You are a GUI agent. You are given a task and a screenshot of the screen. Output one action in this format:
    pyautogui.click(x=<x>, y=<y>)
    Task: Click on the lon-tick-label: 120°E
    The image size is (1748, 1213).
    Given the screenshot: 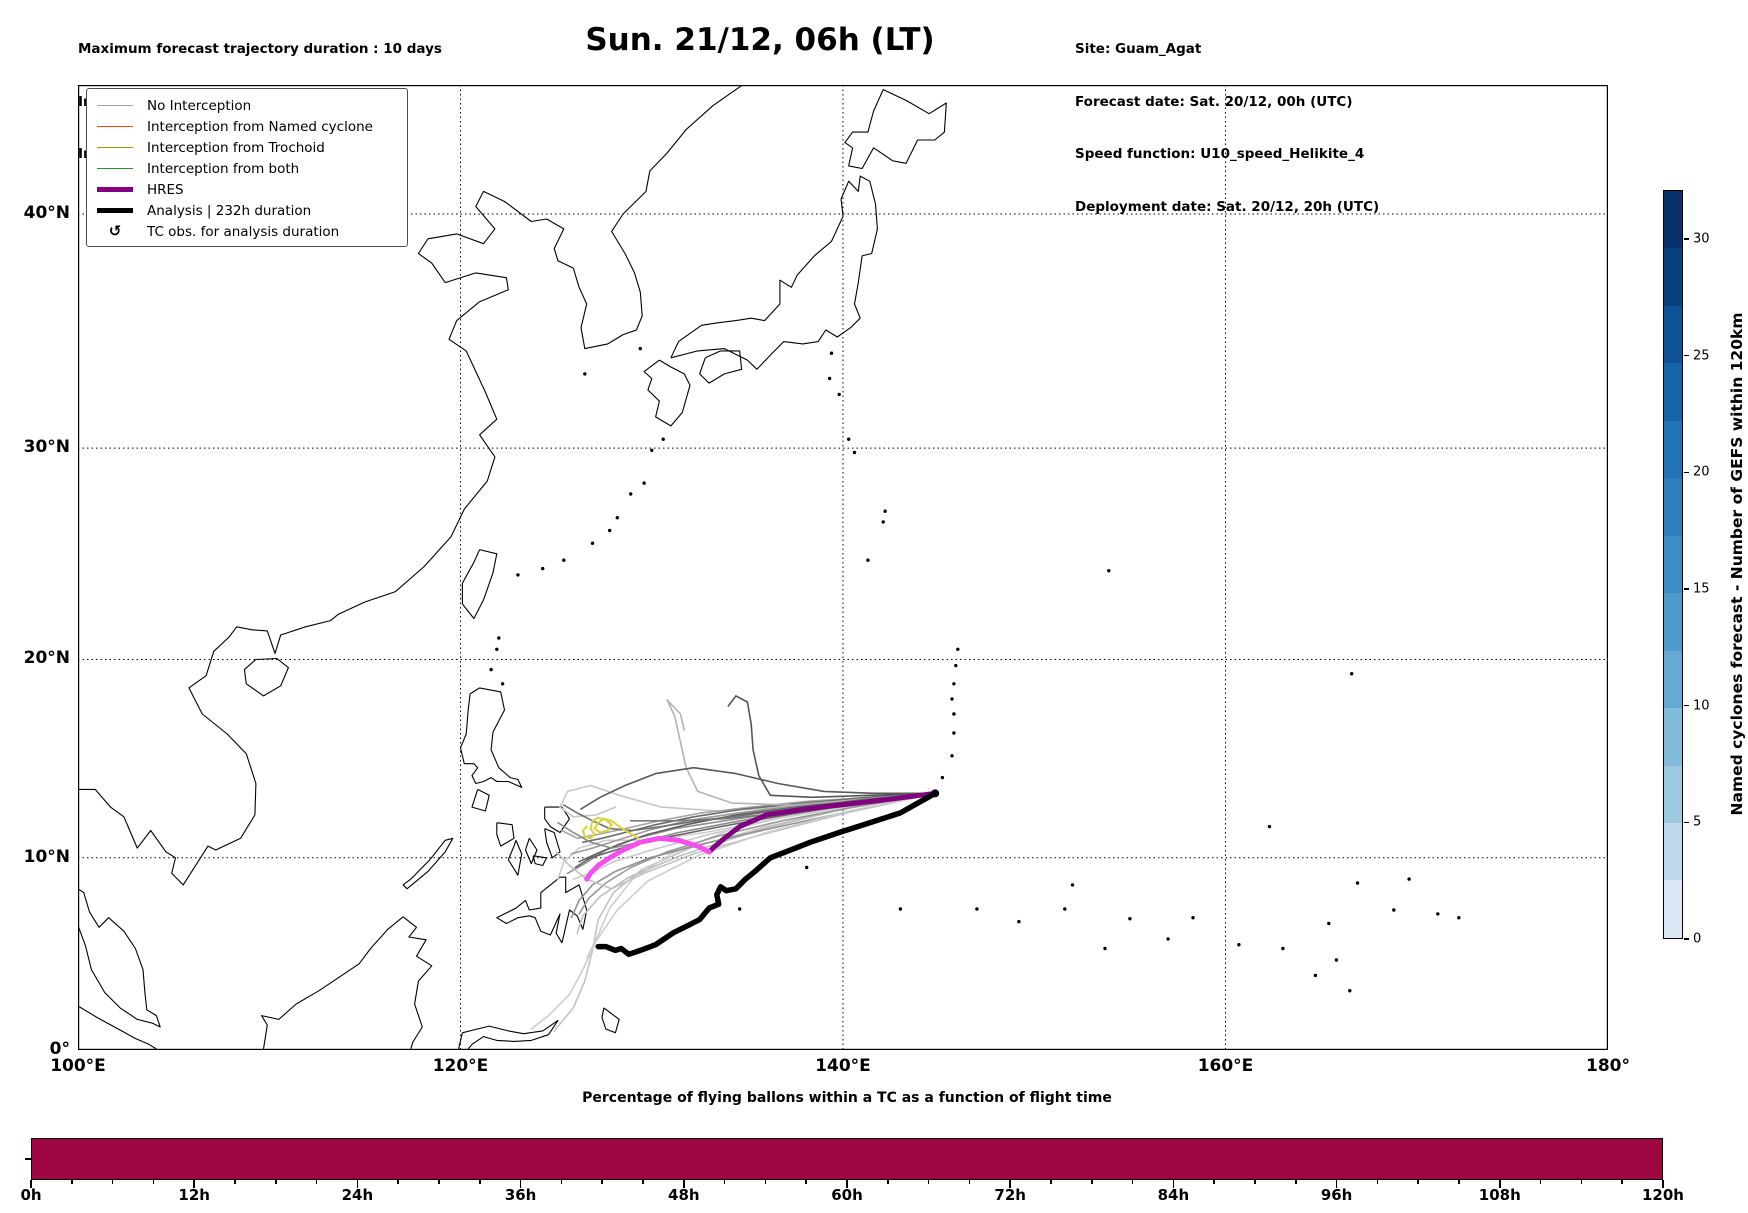 What is the action you would take?
    pyautogui.click(x=460, y=1066)
    